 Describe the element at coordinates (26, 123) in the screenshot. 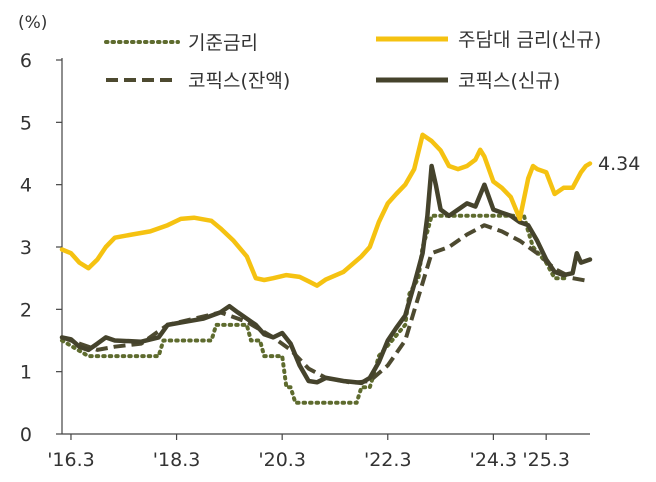

I see `y-tick-label: 5` at that location.